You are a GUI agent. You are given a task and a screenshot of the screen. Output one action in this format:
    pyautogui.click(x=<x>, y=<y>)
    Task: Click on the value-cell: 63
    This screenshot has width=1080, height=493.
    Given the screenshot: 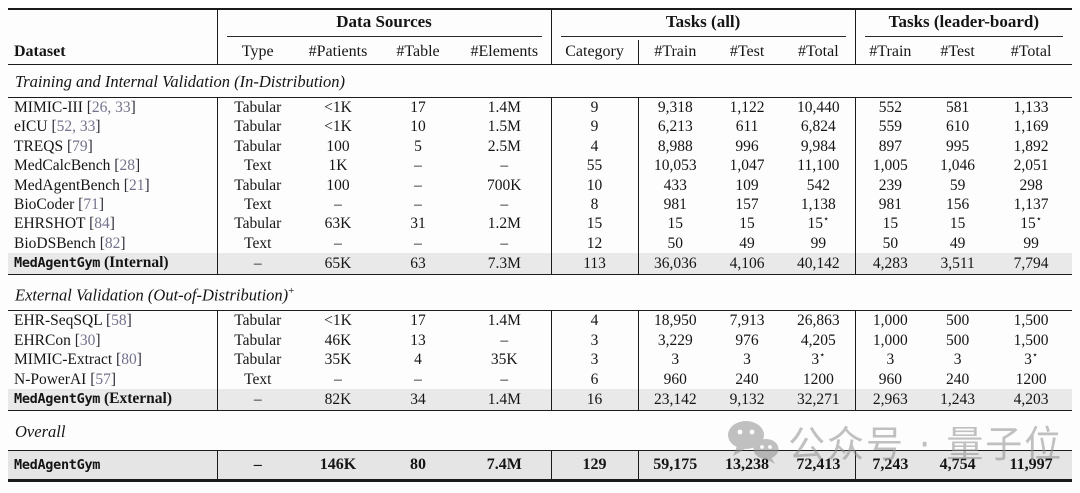 What is the action you would take?
    pyautogui.click(x=418, y=264)
    